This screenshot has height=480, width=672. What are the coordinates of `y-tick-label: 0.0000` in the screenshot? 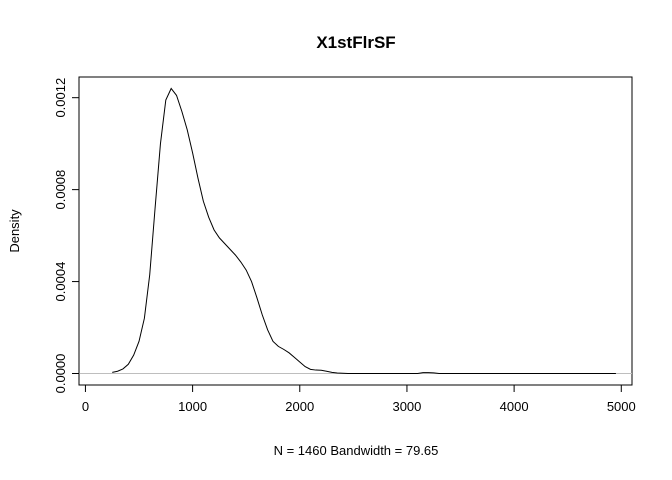 It's located at (60, 374).